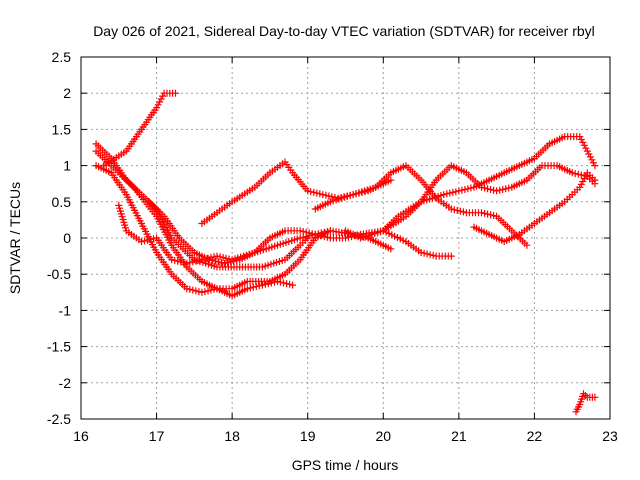 The height and width of the screenshot is (480, 640). I want to click on y-tick-label: 2, so click(67, 93).